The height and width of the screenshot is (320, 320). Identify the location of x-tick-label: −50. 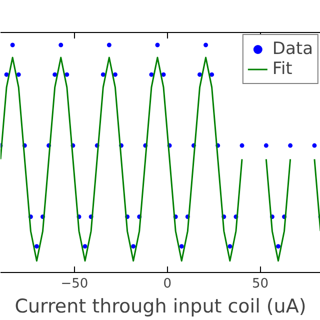
(74, 284).